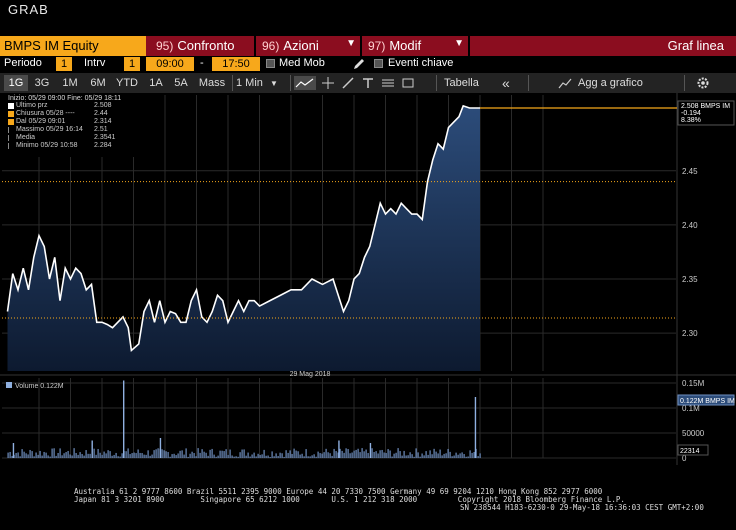  I want to click on legend-label: Minimo 05/29 10:58, so click(47, 145).